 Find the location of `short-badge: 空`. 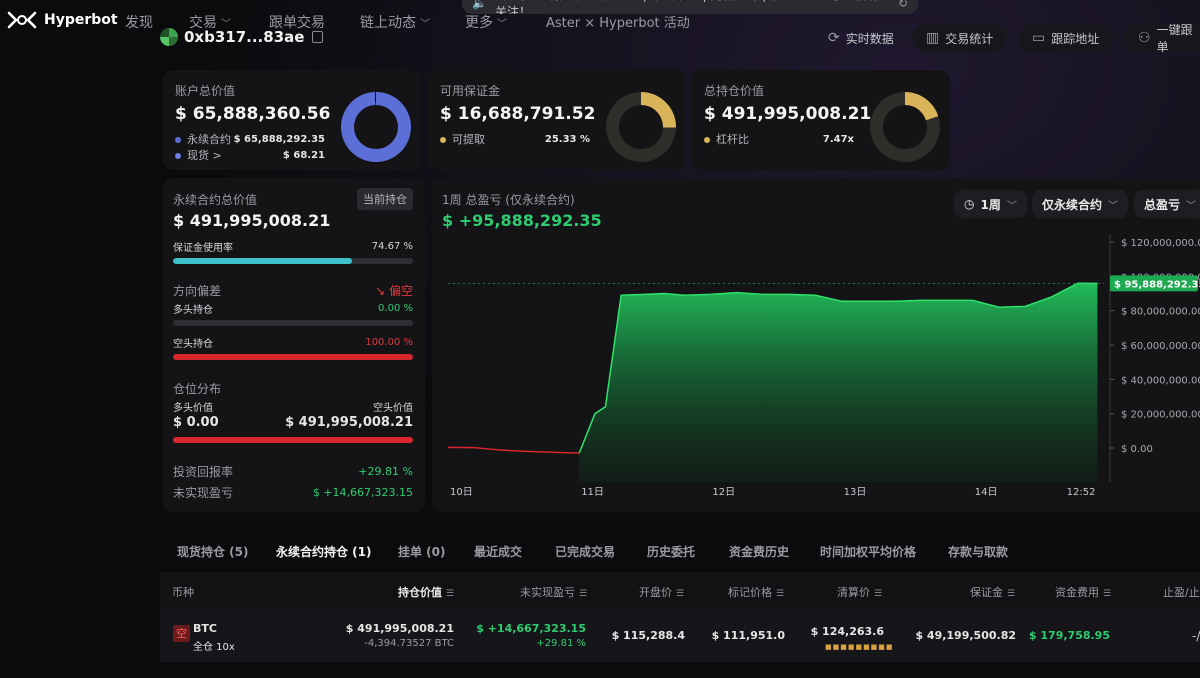

short-badge: 空 is located at coordinates (181, 633).